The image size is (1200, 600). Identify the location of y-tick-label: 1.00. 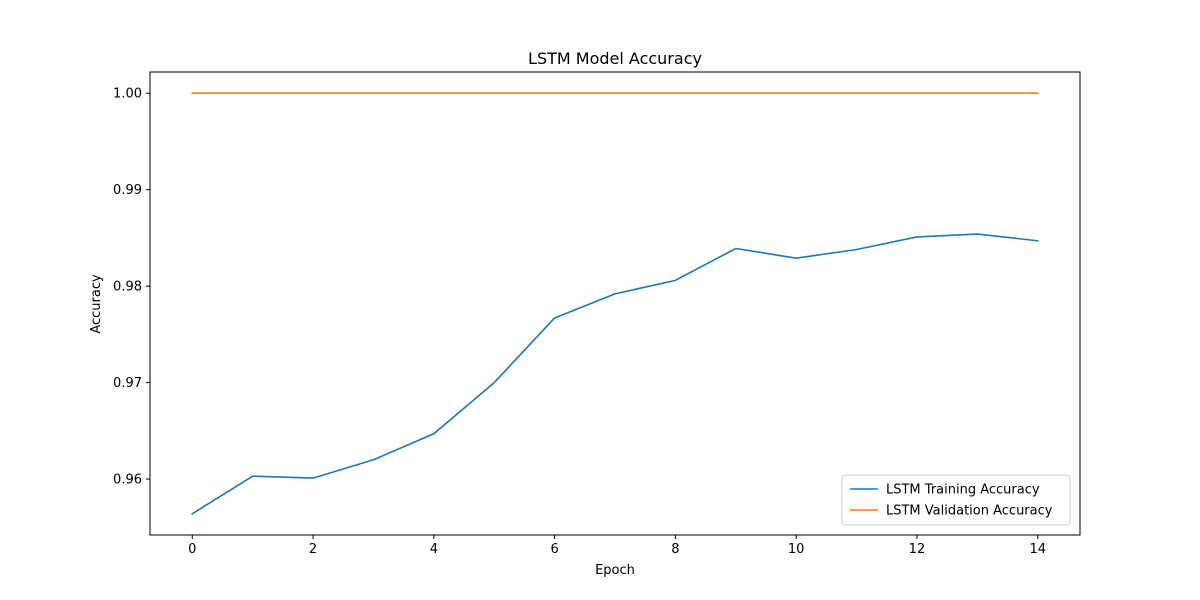
(127, 94).